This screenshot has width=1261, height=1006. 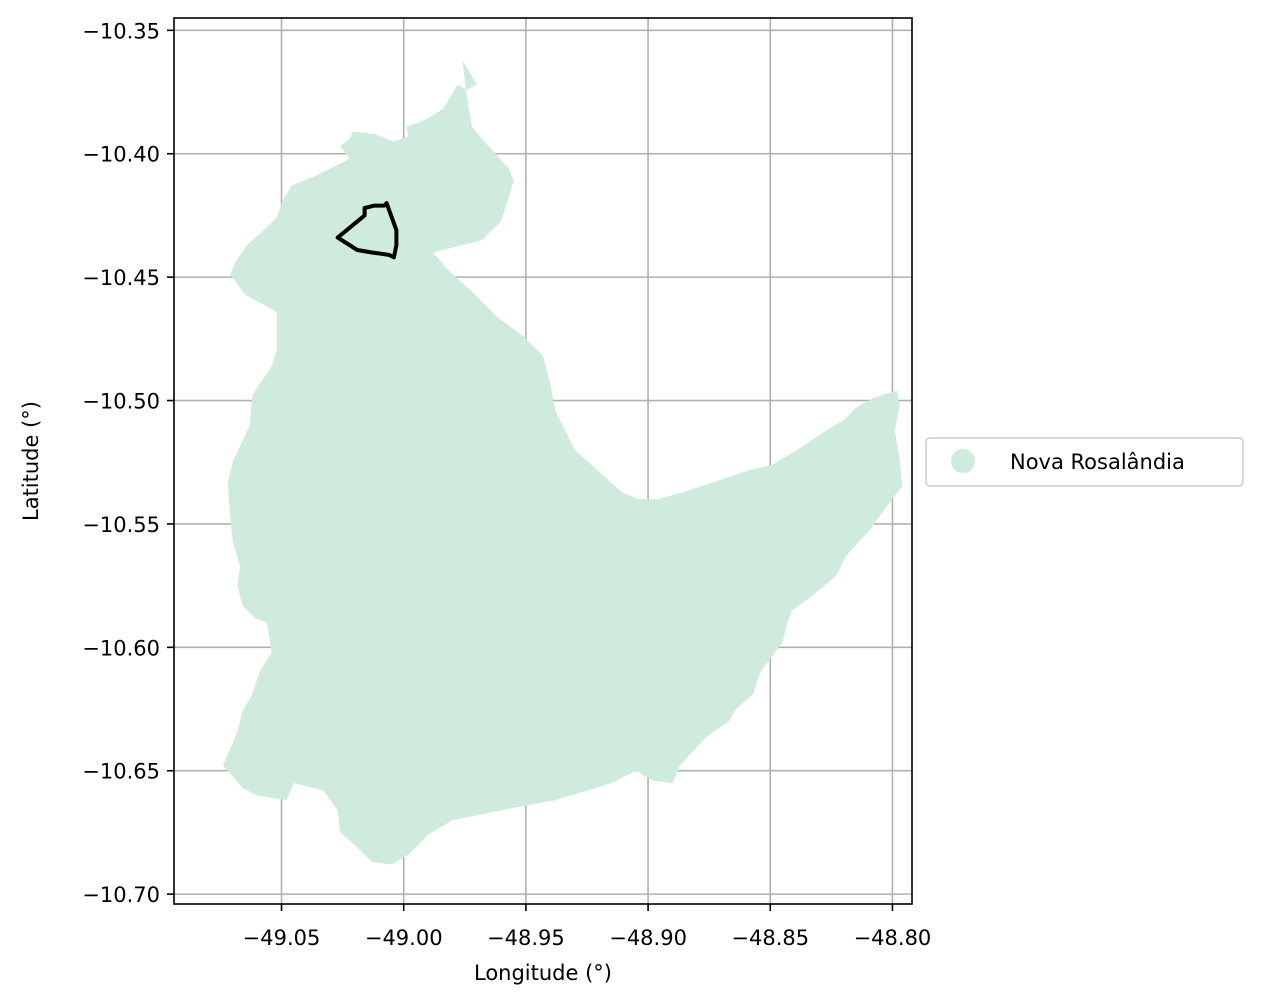 What do you see at coordinates (893, 938) in the screenshot?
I see `x-tick-label: −48.80` at bounding box center [893, 938].